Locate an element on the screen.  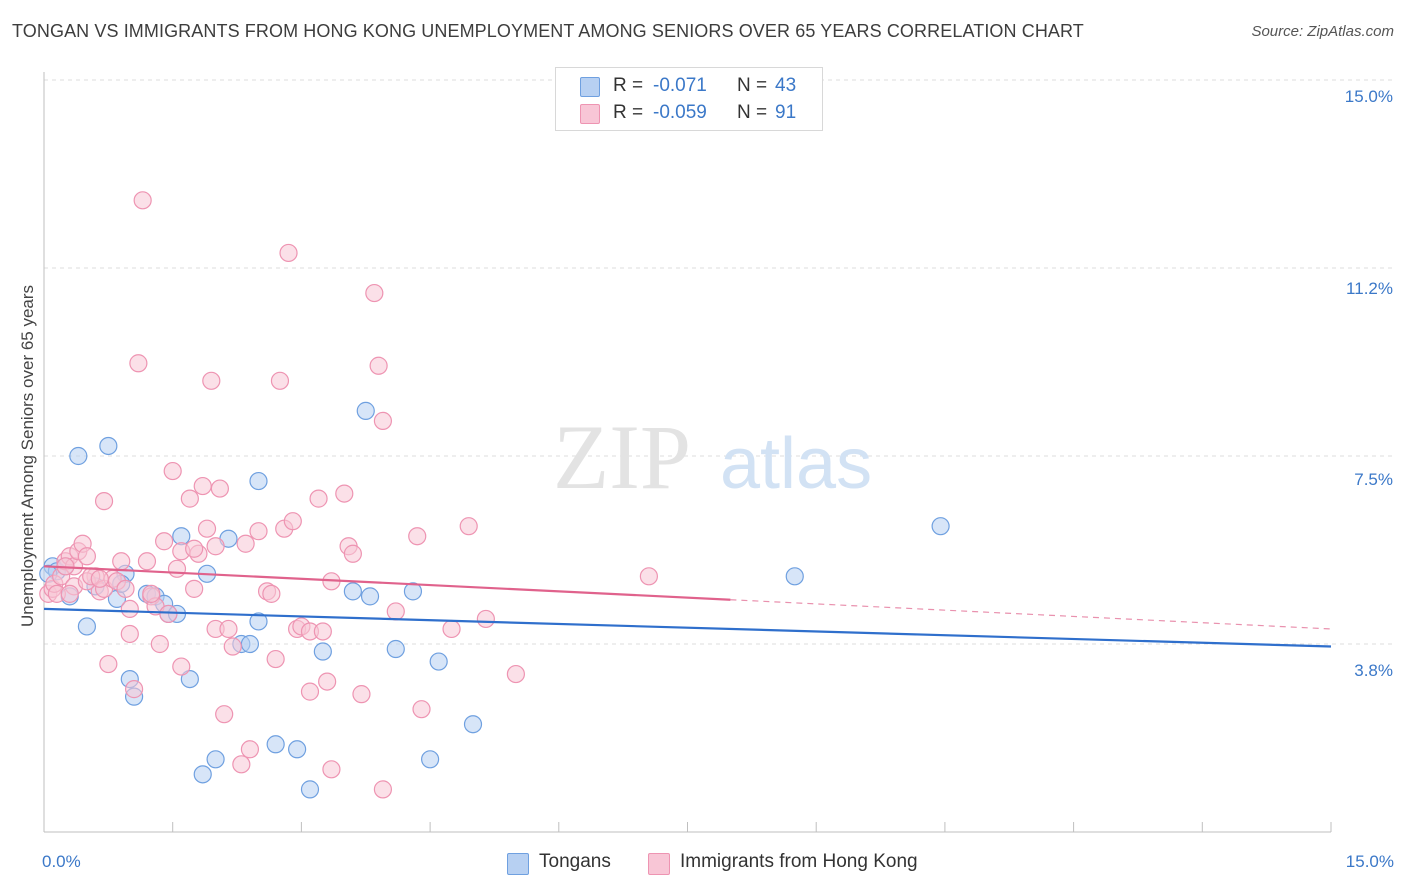
y-axis-label: Unemployment Among Seniors over 65 years is located at coordinates (27, 456).